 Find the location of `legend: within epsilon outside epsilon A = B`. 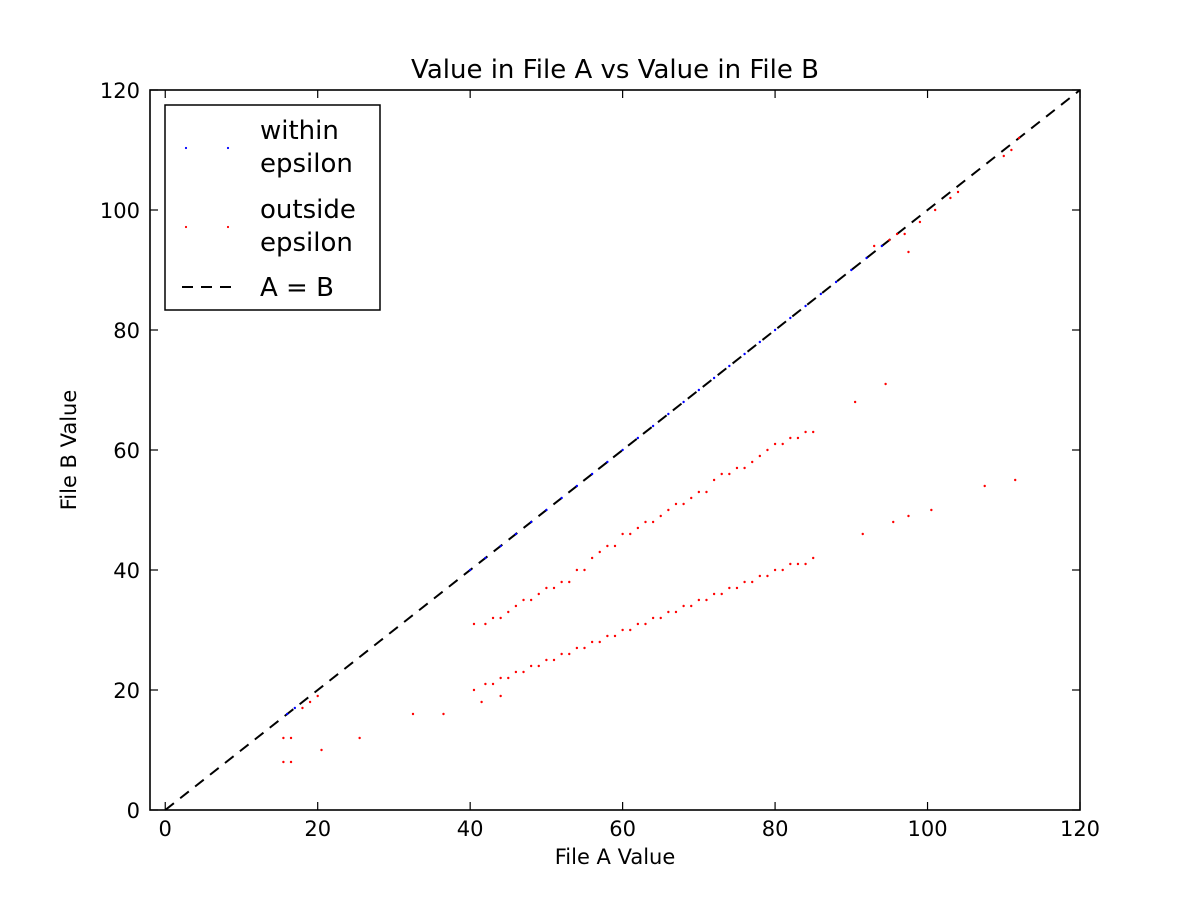

legend: within epsilon outside epsilon A = B is located at coordinates (272, 207).